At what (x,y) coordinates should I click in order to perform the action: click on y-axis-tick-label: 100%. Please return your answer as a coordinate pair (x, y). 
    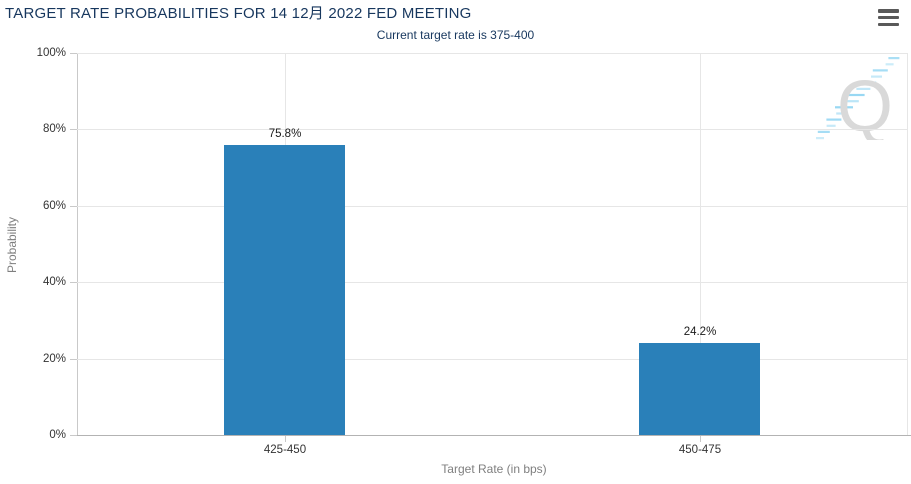
    Looking at the image, I should click on (51, 53).